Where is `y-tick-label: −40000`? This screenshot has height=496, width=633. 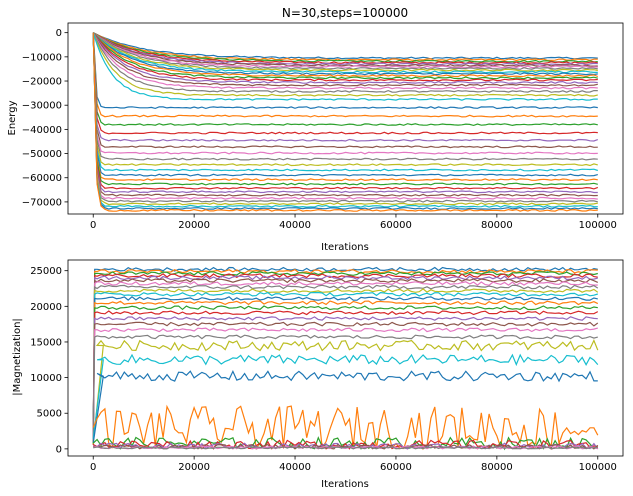 y-tick-label: −40000 is located at coordinates (42, 130).